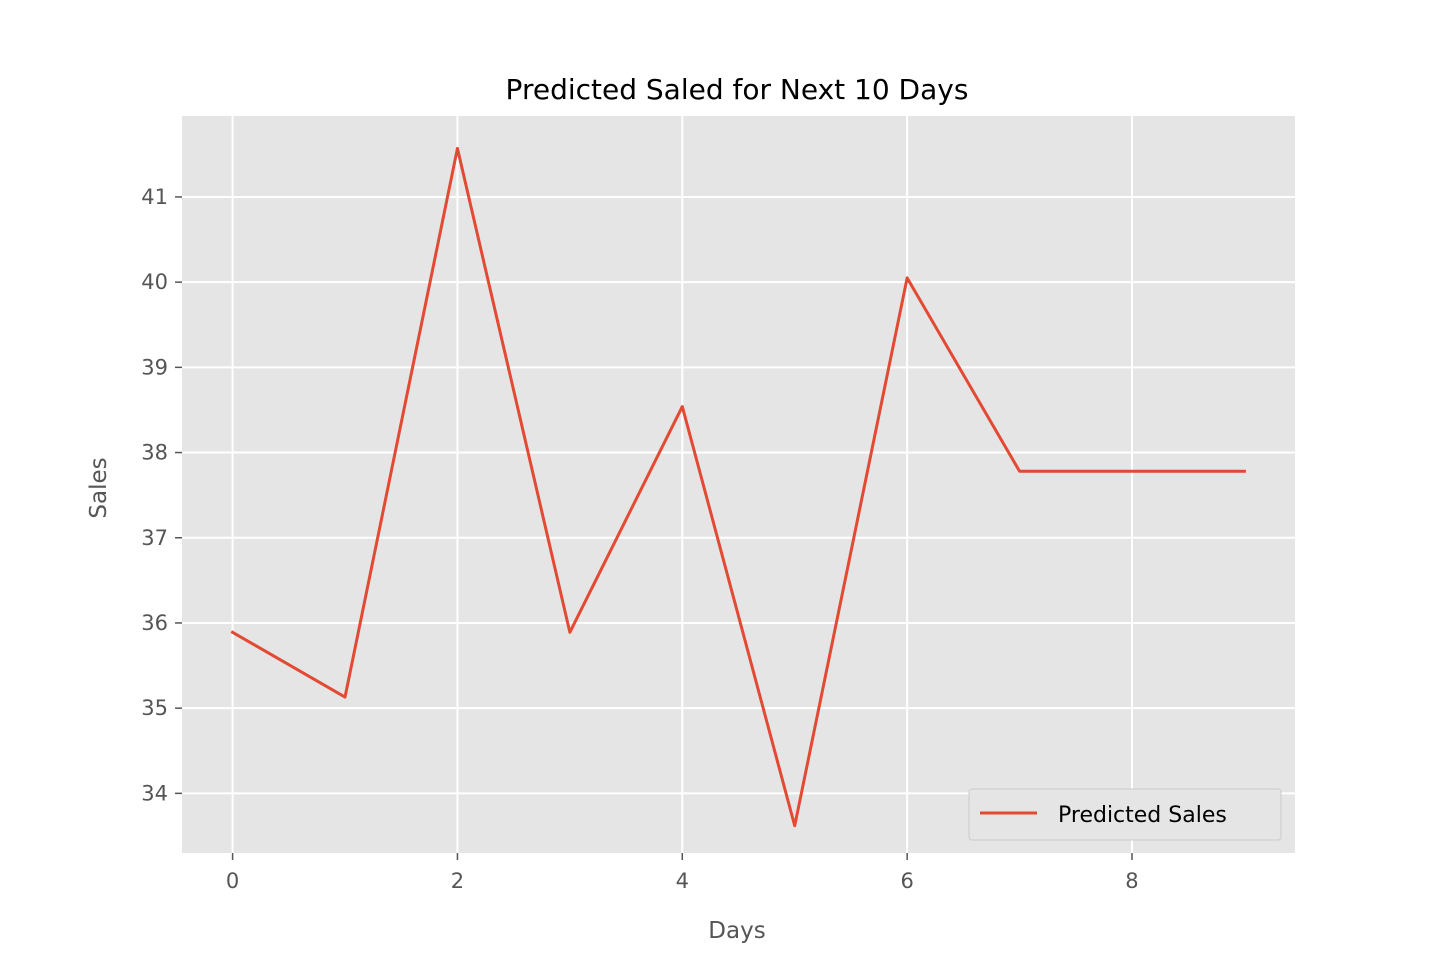 This screenshot has height=964, width=1440. Describe the element at coordinates (457, 881) in the screenshot. I see `x-tick-label: 2` at that location.